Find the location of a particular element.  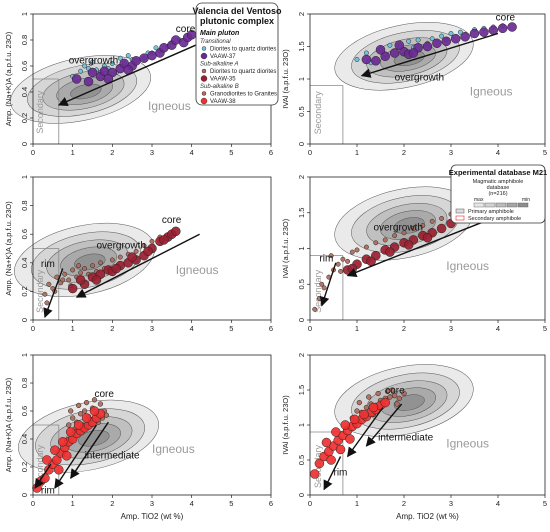

secondary-swatch is located at coordinates (460, 218).